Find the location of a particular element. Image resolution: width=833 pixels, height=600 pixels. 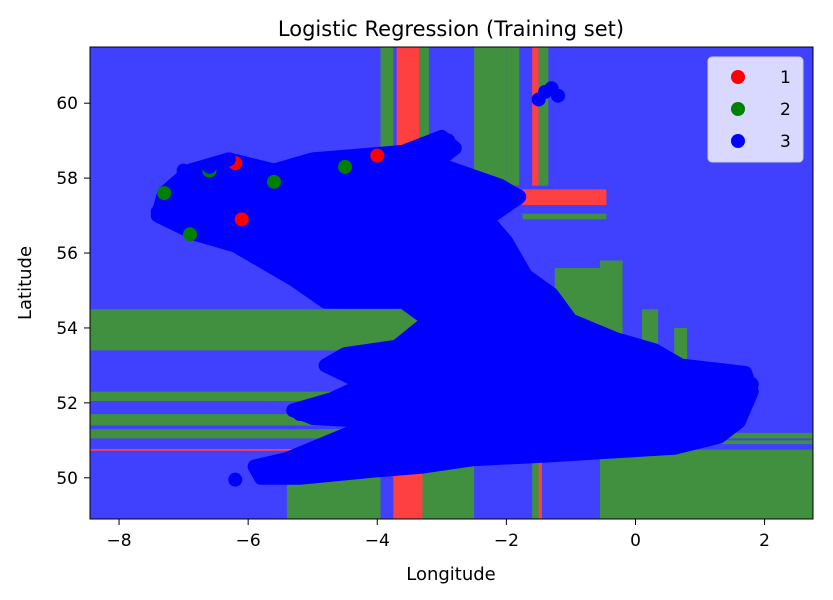

legend-box is located at coordinates (755, 109).